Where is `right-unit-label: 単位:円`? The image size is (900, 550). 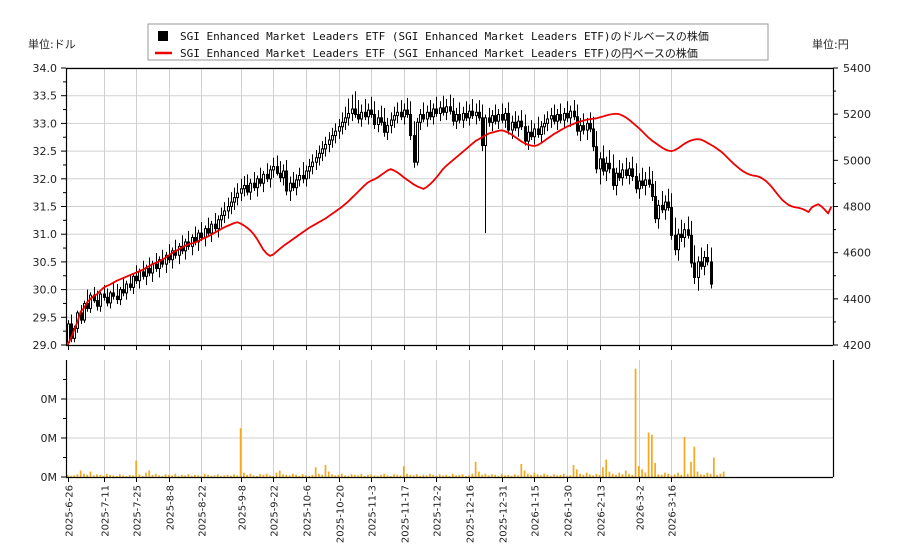 right-unit-label: 単位:円 is located at coordinates (830, 44).